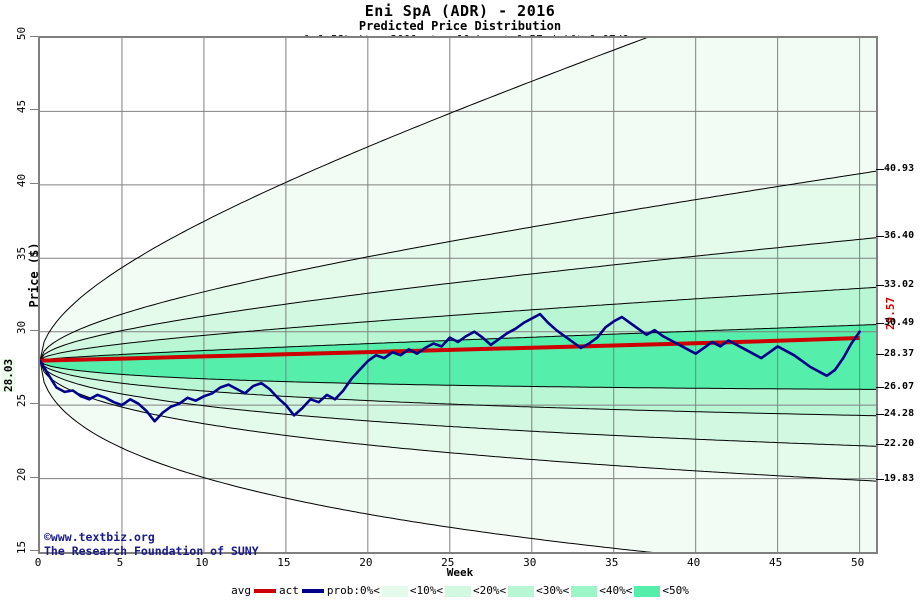  What do you see at coordinates (899, 413) in the screenshot?
I see `right-axis-label: 24.28` at bounding box center [899, 413].